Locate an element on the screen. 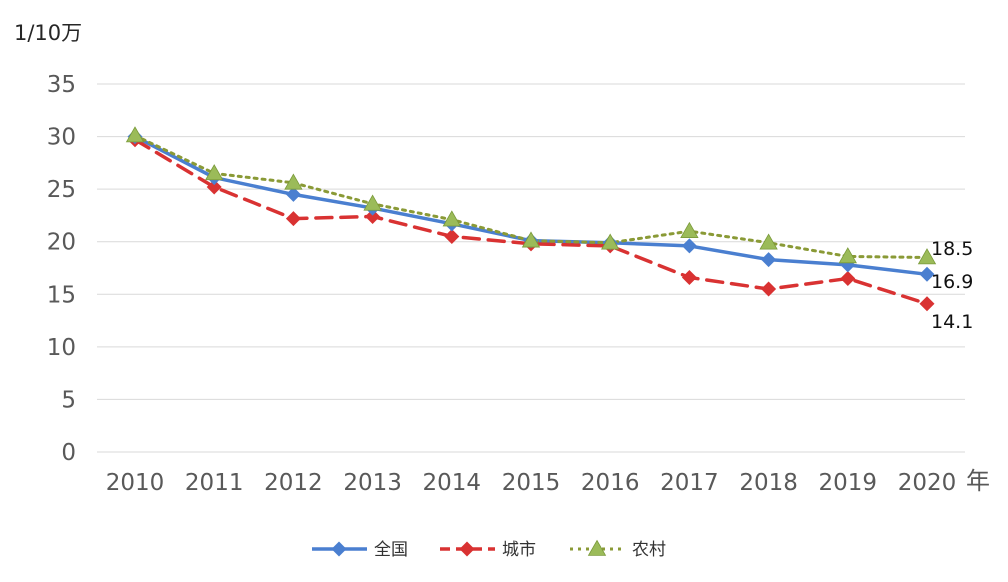 The height and width of the screenshot is (582, 1008). x-tick-label: 2019 is located at coordinates (848, 483).